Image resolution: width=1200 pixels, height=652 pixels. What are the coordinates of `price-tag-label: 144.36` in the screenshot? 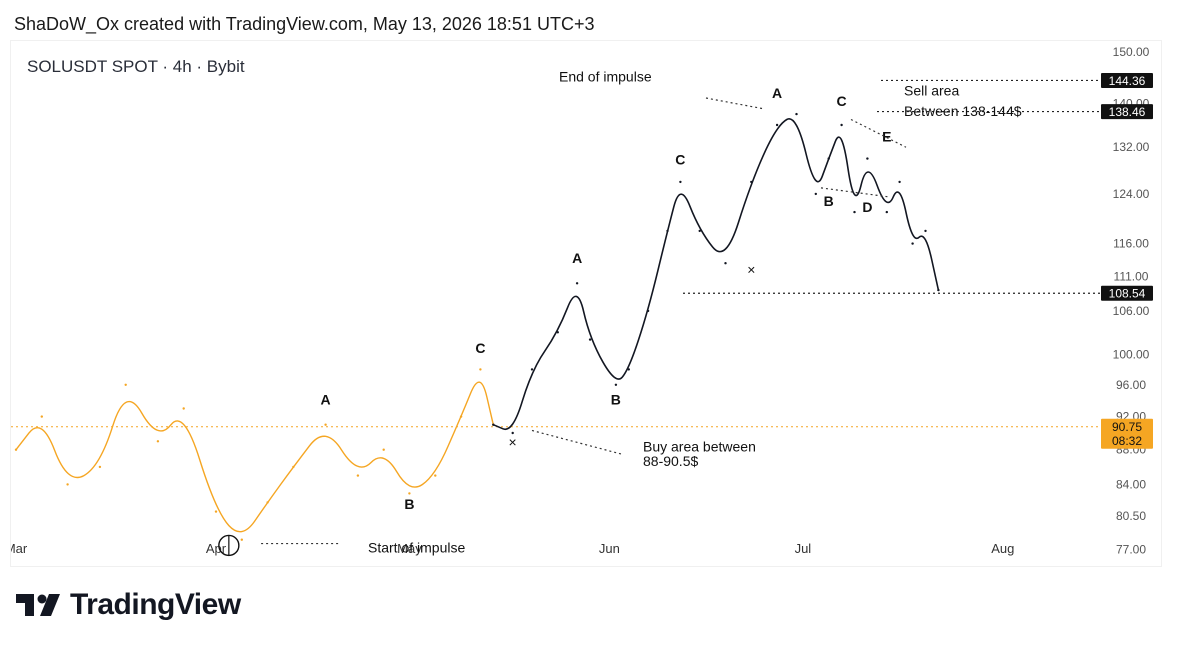 It's located at (1127, 81).